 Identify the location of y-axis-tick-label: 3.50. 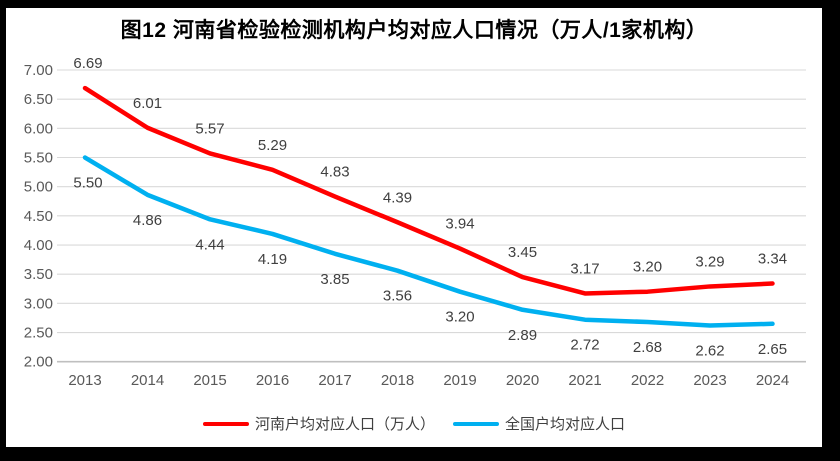
(38, 274).